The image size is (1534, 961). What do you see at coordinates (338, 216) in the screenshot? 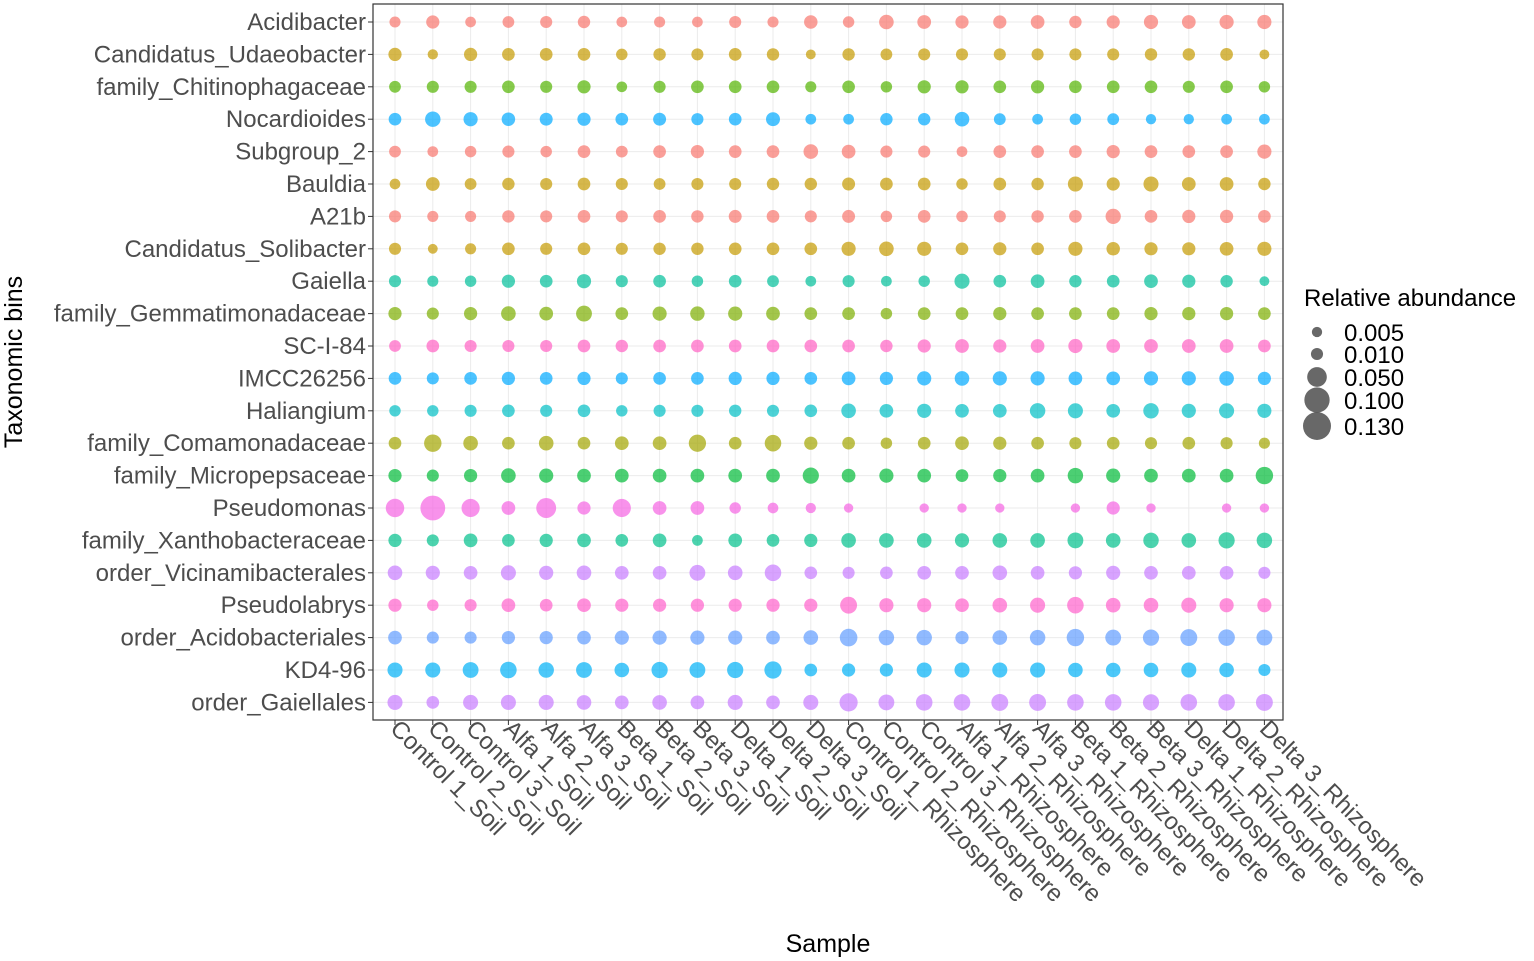
I see `y-tick-label: A21b` at bounding box center [338, 216].